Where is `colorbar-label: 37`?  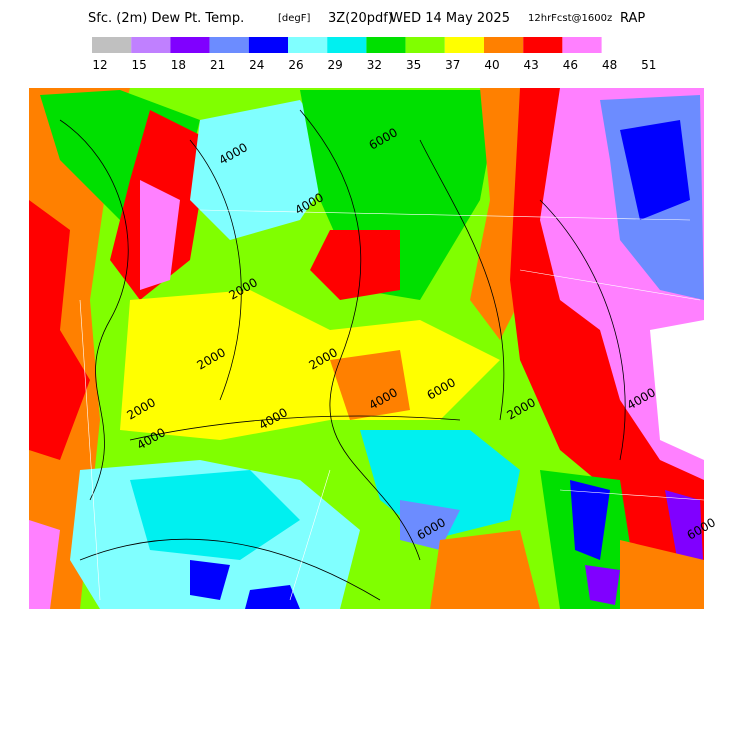 colorbar-label: 37 is located at coordinates (452, 65).